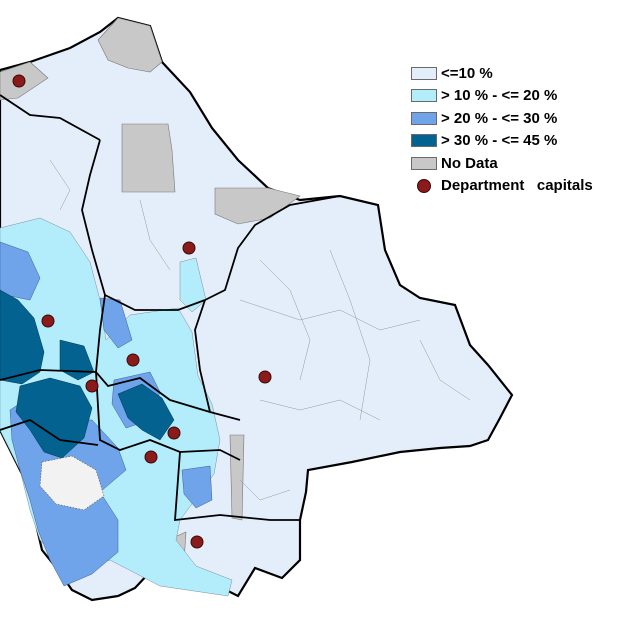 Image resolution: width=640 pixels, height=640 pixels. Describe the element at coordinates (469, 163) in the screenshot. I see `legend-label-no-data: No Data` at that location.